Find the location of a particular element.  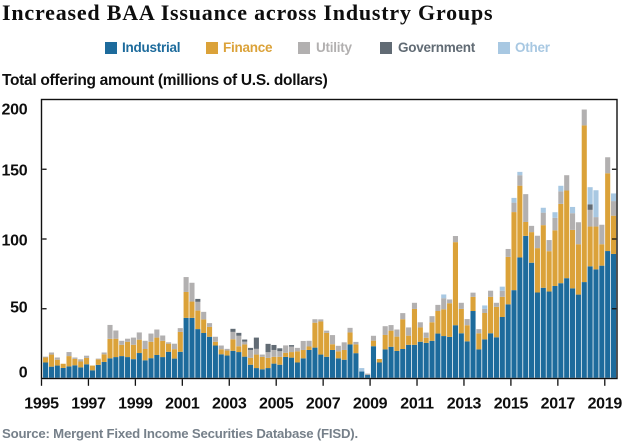

svg-text: 2017 is located at coordinates (558, 404).